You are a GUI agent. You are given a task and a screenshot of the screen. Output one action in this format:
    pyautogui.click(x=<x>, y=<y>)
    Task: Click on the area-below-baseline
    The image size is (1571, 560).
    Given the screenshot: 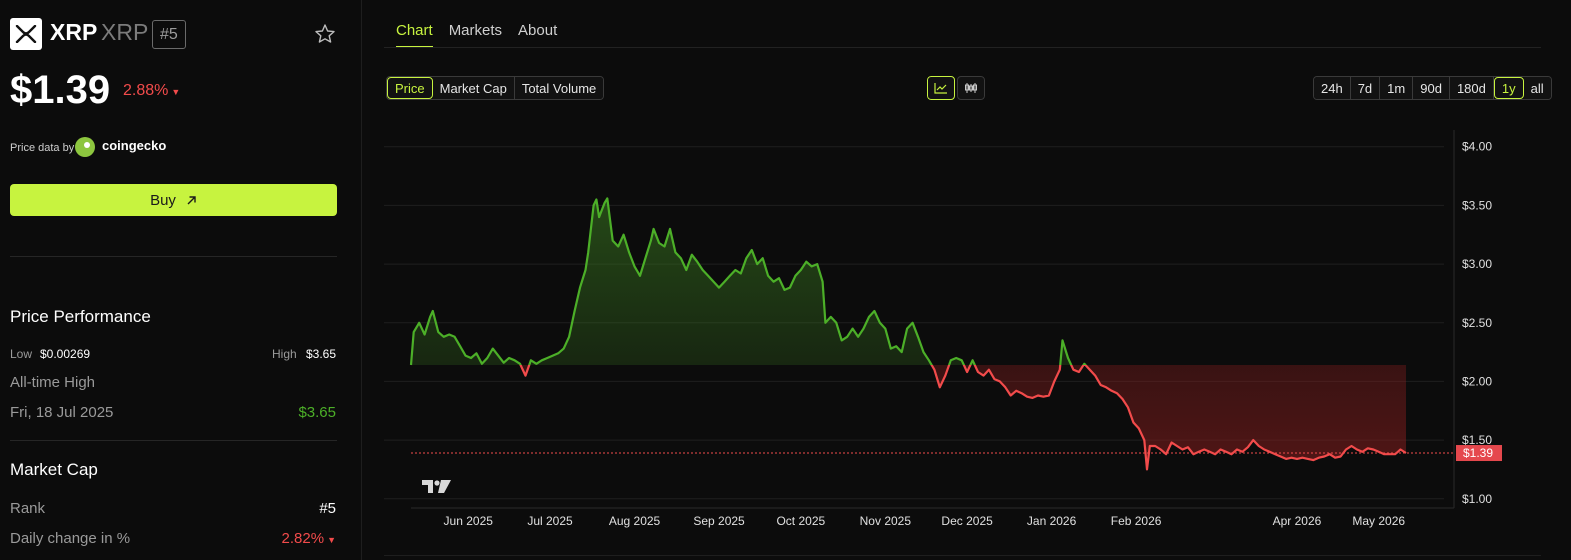 What is the action you would take?
    pyautogui.click(x=963, y=417)
    